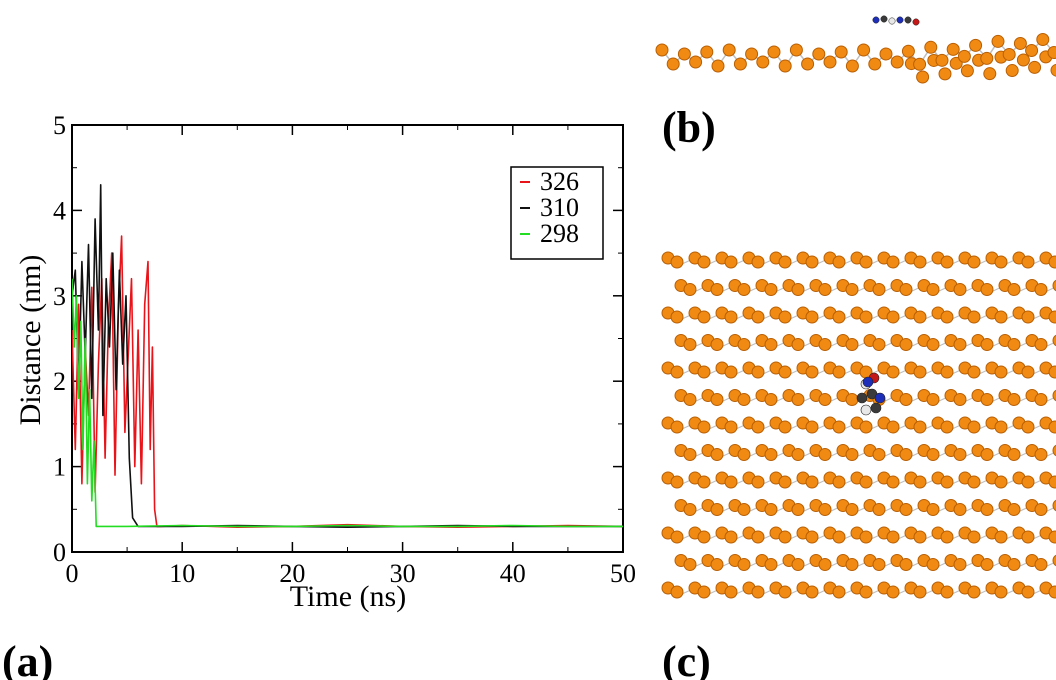 Image resolution: width=1056 pixels, height=680 pixels. What do you see at coordinates (59, 381) in the screenshot?
I see `y-tick-label: 2` at bounding box center [59, 381].